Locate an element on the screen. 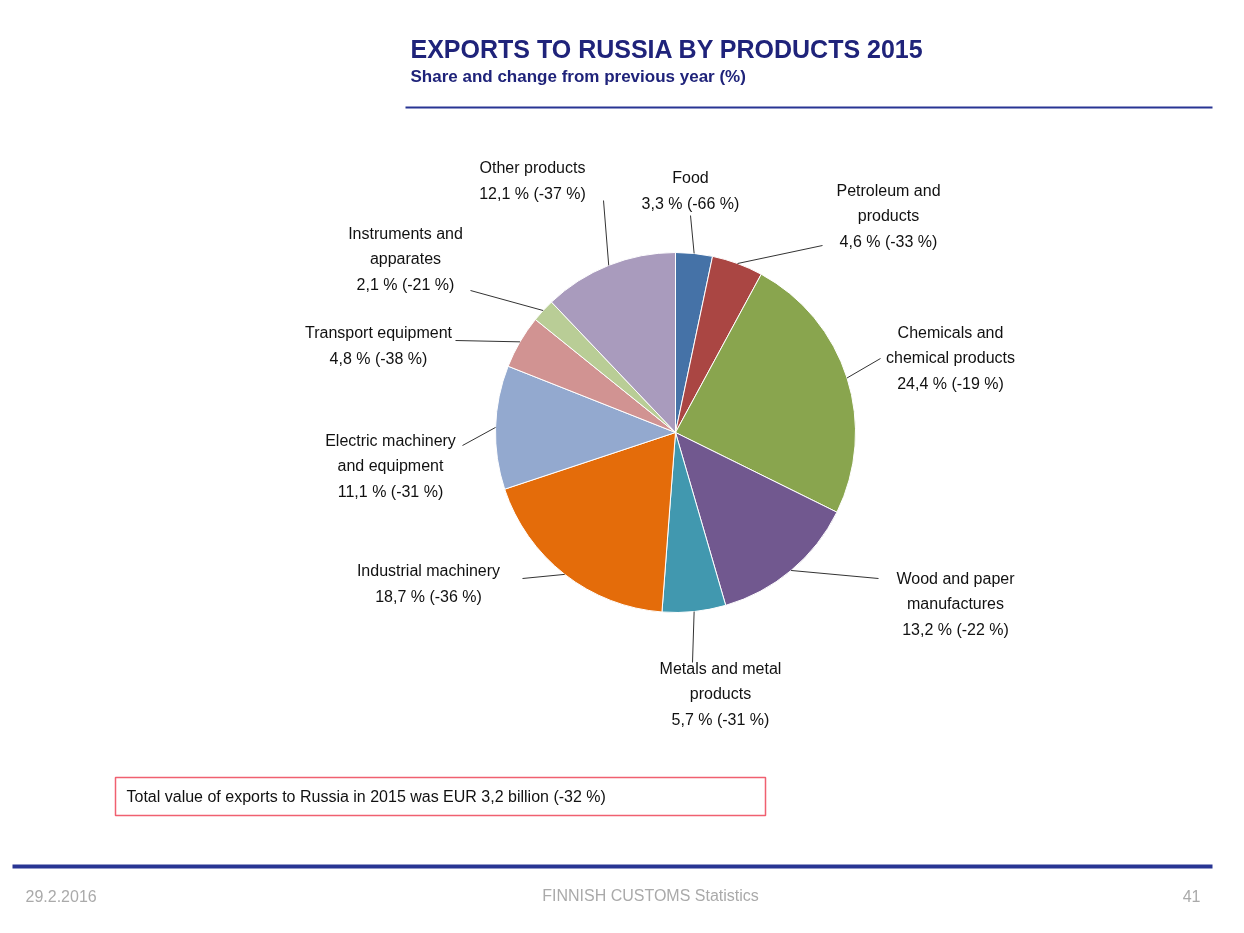  data-label: 5,7 % (-31 %) is located at coordinates (720, 719).